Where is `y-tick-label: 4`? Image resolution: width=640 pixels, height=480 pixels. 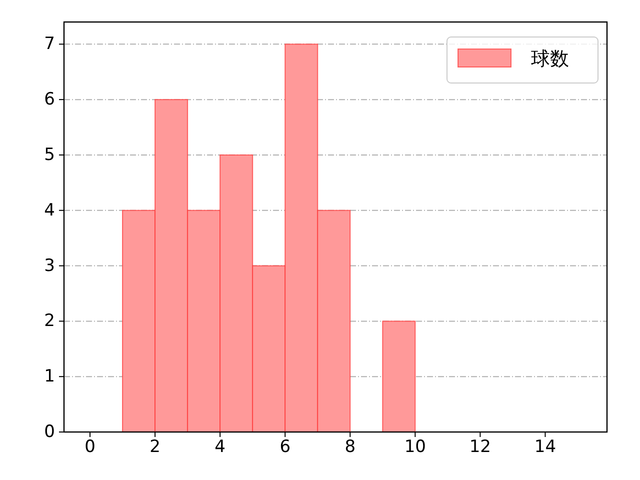 y-tick-label: 4 is located at coordinates (49, 210).